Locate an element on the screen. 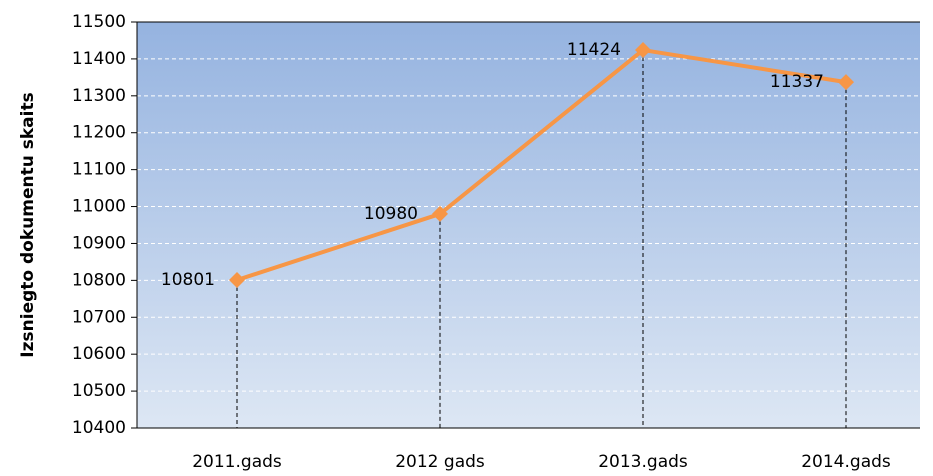 The height and width of the screenshot is (476, 933). y-tick-label: 11100 is located at coordinates (99, 170).